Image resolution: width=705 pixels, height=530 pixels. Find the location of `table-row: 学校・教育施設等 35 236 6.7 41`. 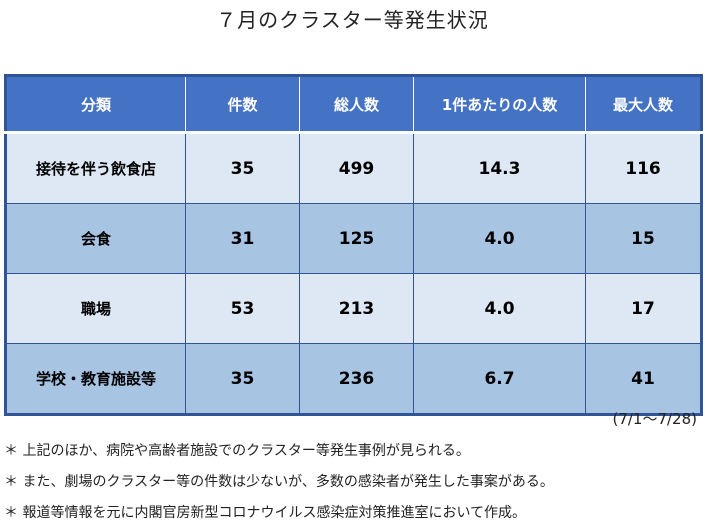

table-row: 学校・教育施設等 35 236 6.7 41 is located at coordinates (353, 379).